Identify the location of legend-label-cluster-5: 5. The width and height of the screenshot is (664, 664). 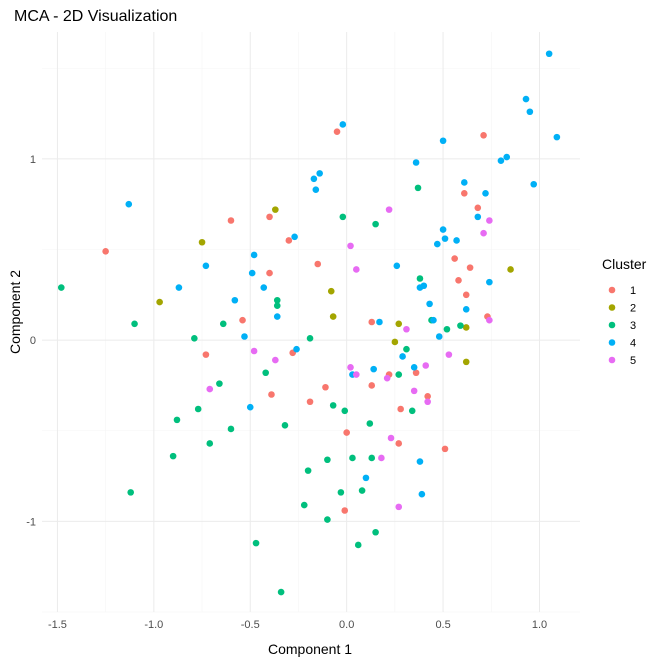
(633, 361).